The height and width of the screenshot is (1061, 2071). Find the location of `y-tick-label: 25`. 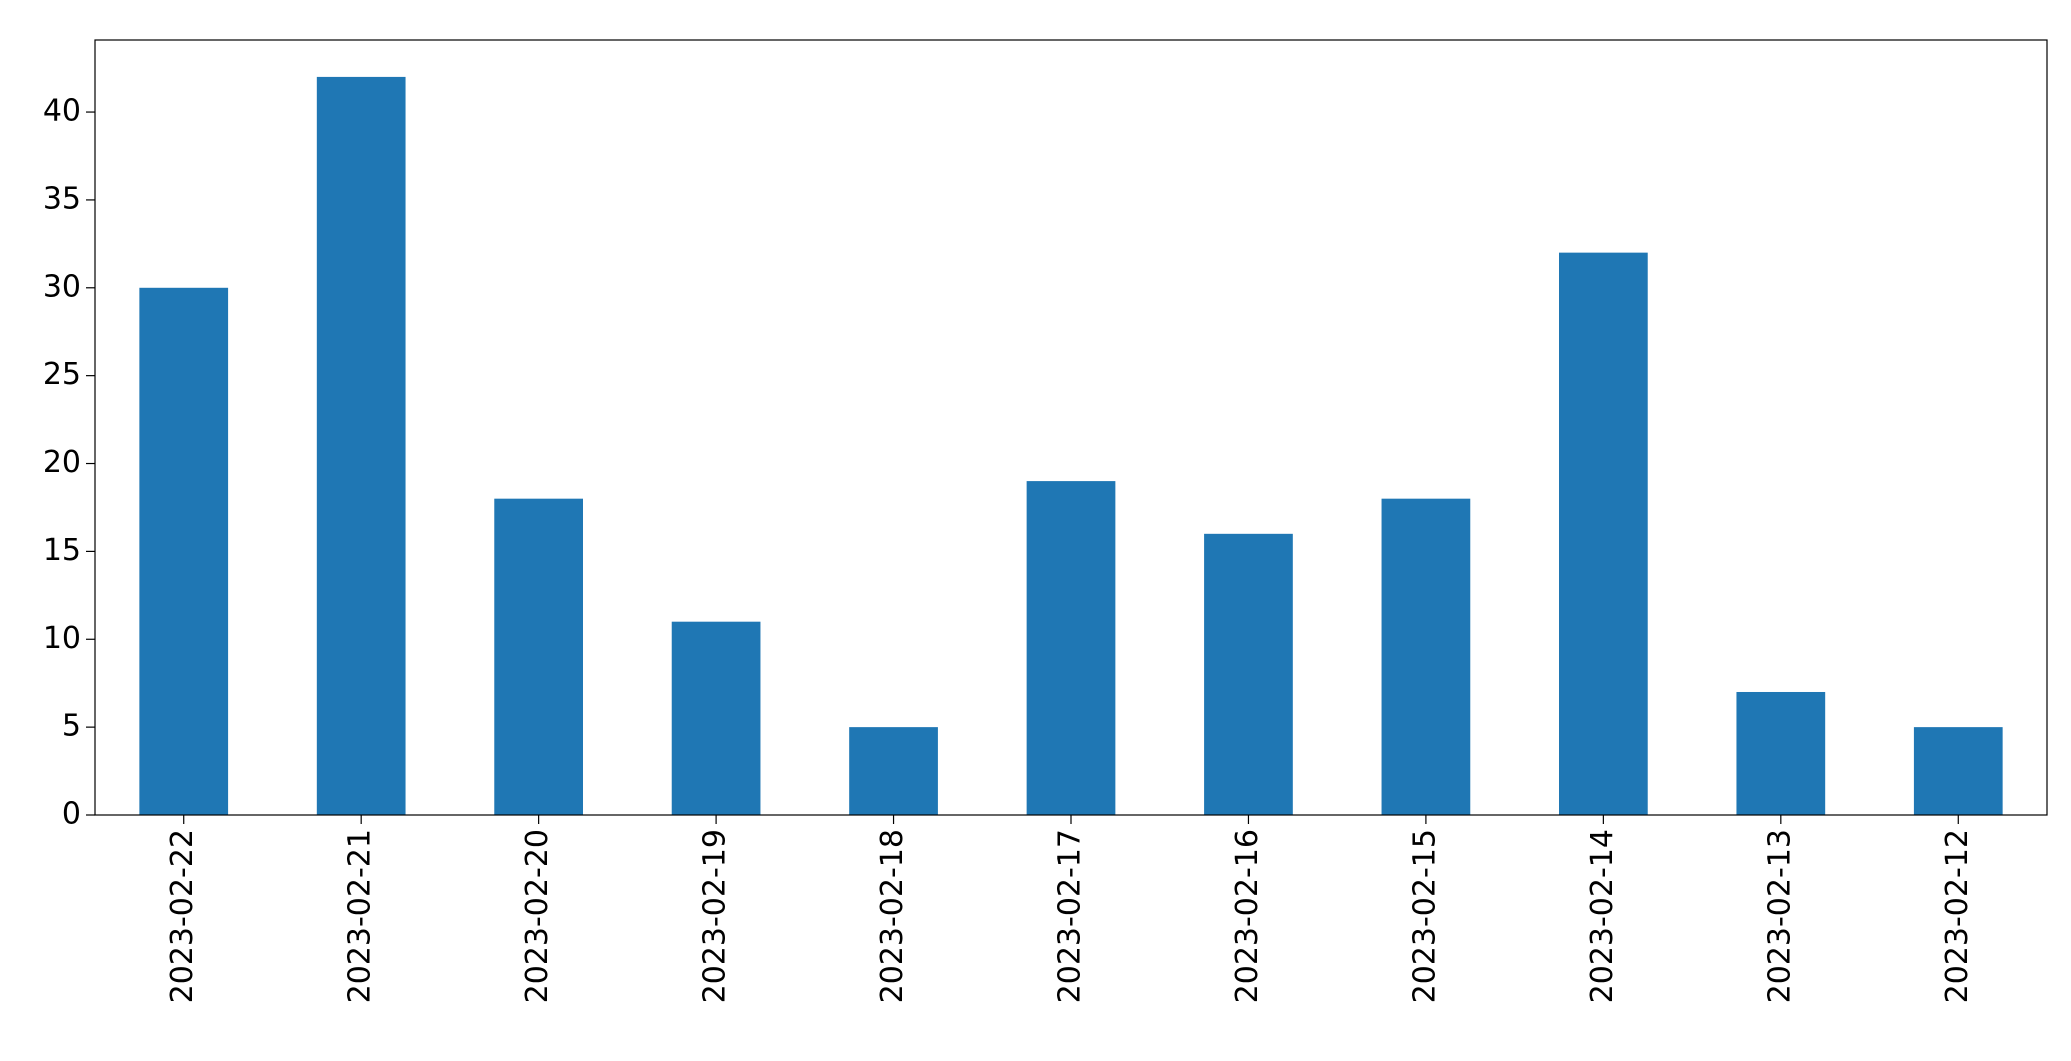

y-tick-label: 25 is located at coordinates (62, 374).